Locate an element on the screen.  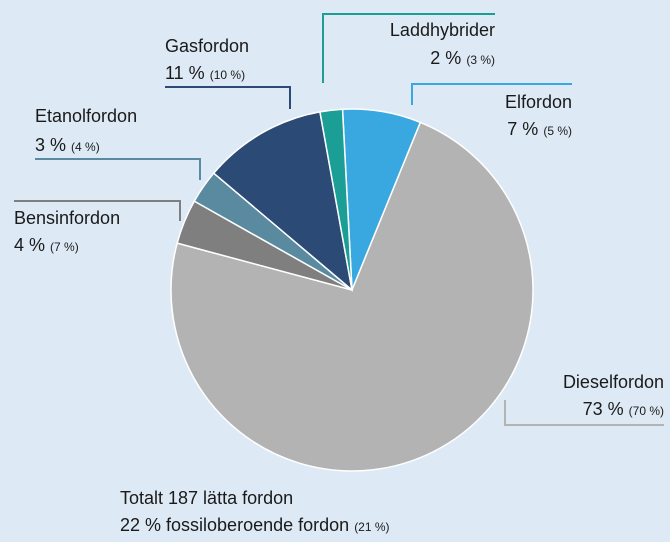
slice-name: Gasfordon is located at coordinates (207, 46).